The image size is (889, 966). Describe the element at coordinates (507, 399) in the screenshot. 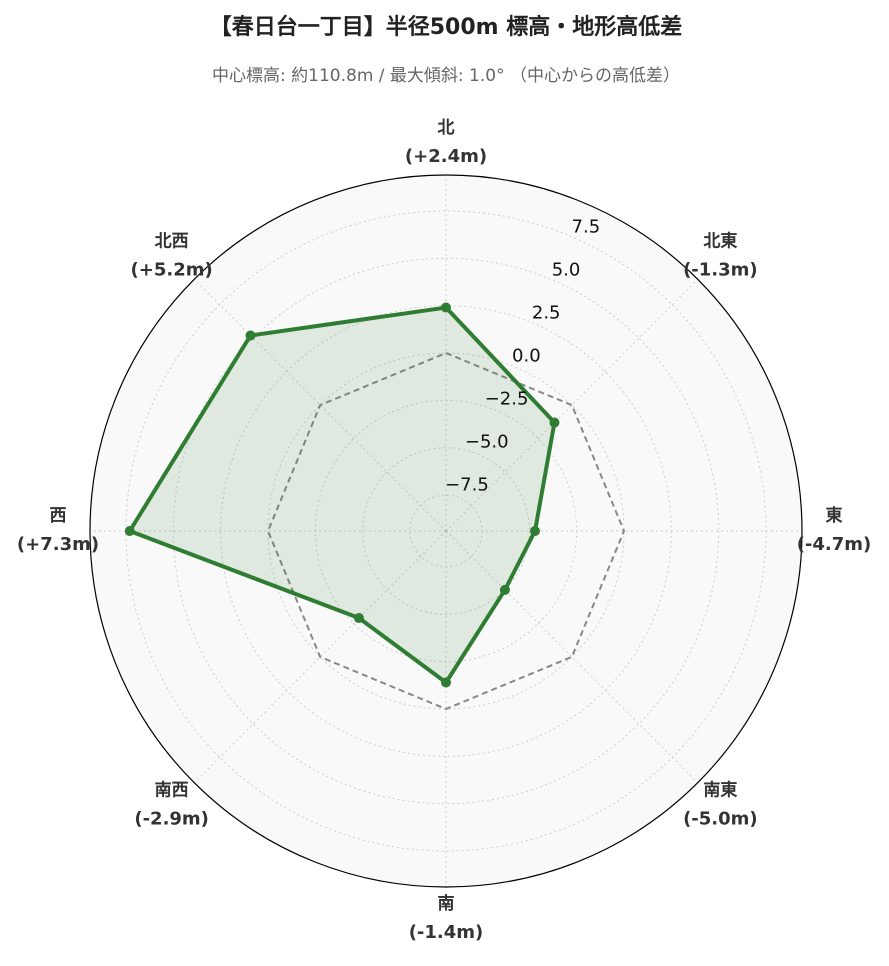

I see `r-tick-label: −2.5` at that location.